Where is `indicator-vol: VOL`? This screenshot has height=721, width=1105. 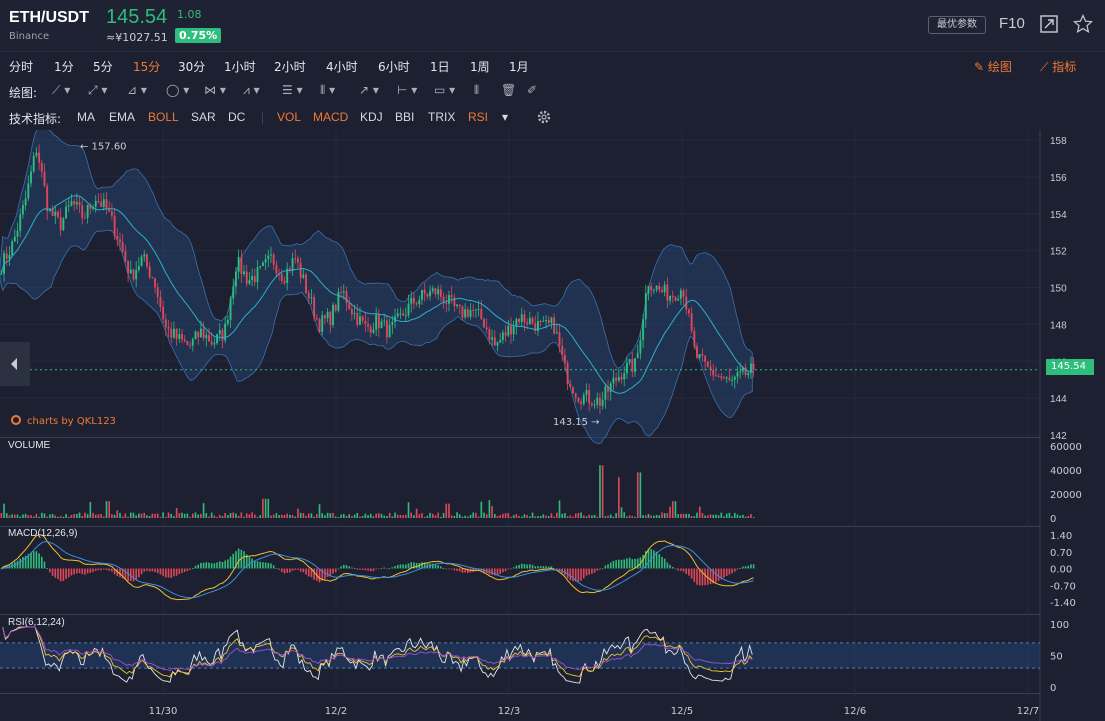 indicator-vol: VOL is located at coordinates (289, 117).